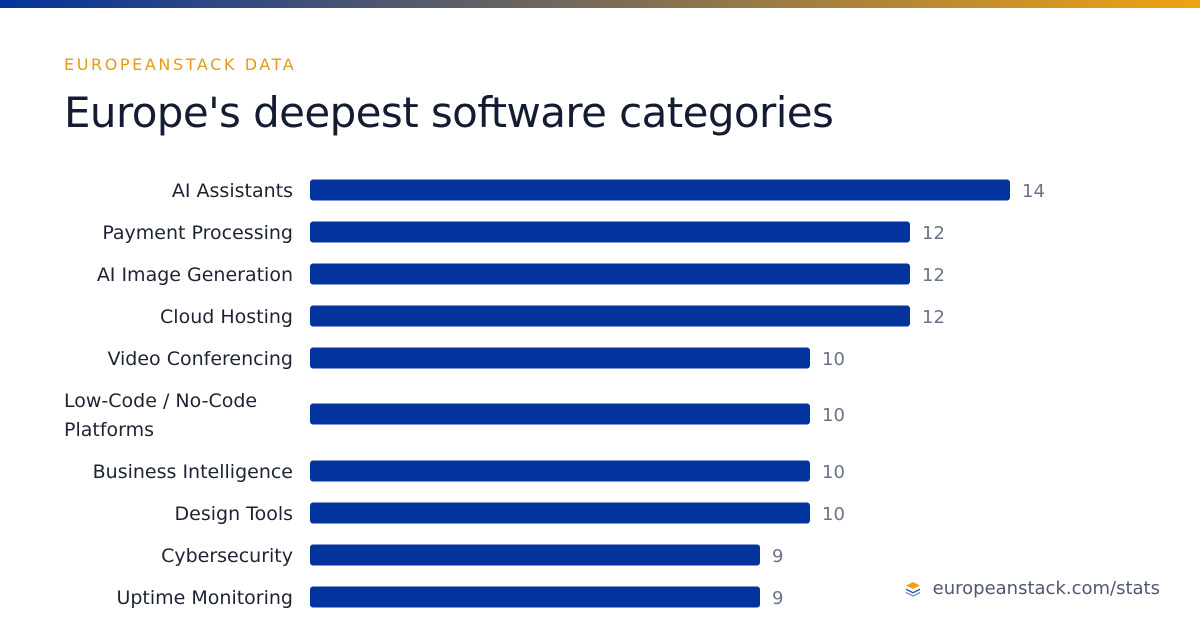 This screenshot has width=1200, height=630. What do you see at coordinates (180, 64) in the screenshot?
I see `eyebrow-label: EUROPEANSTACK DATA` at bounding box center [180, 64].